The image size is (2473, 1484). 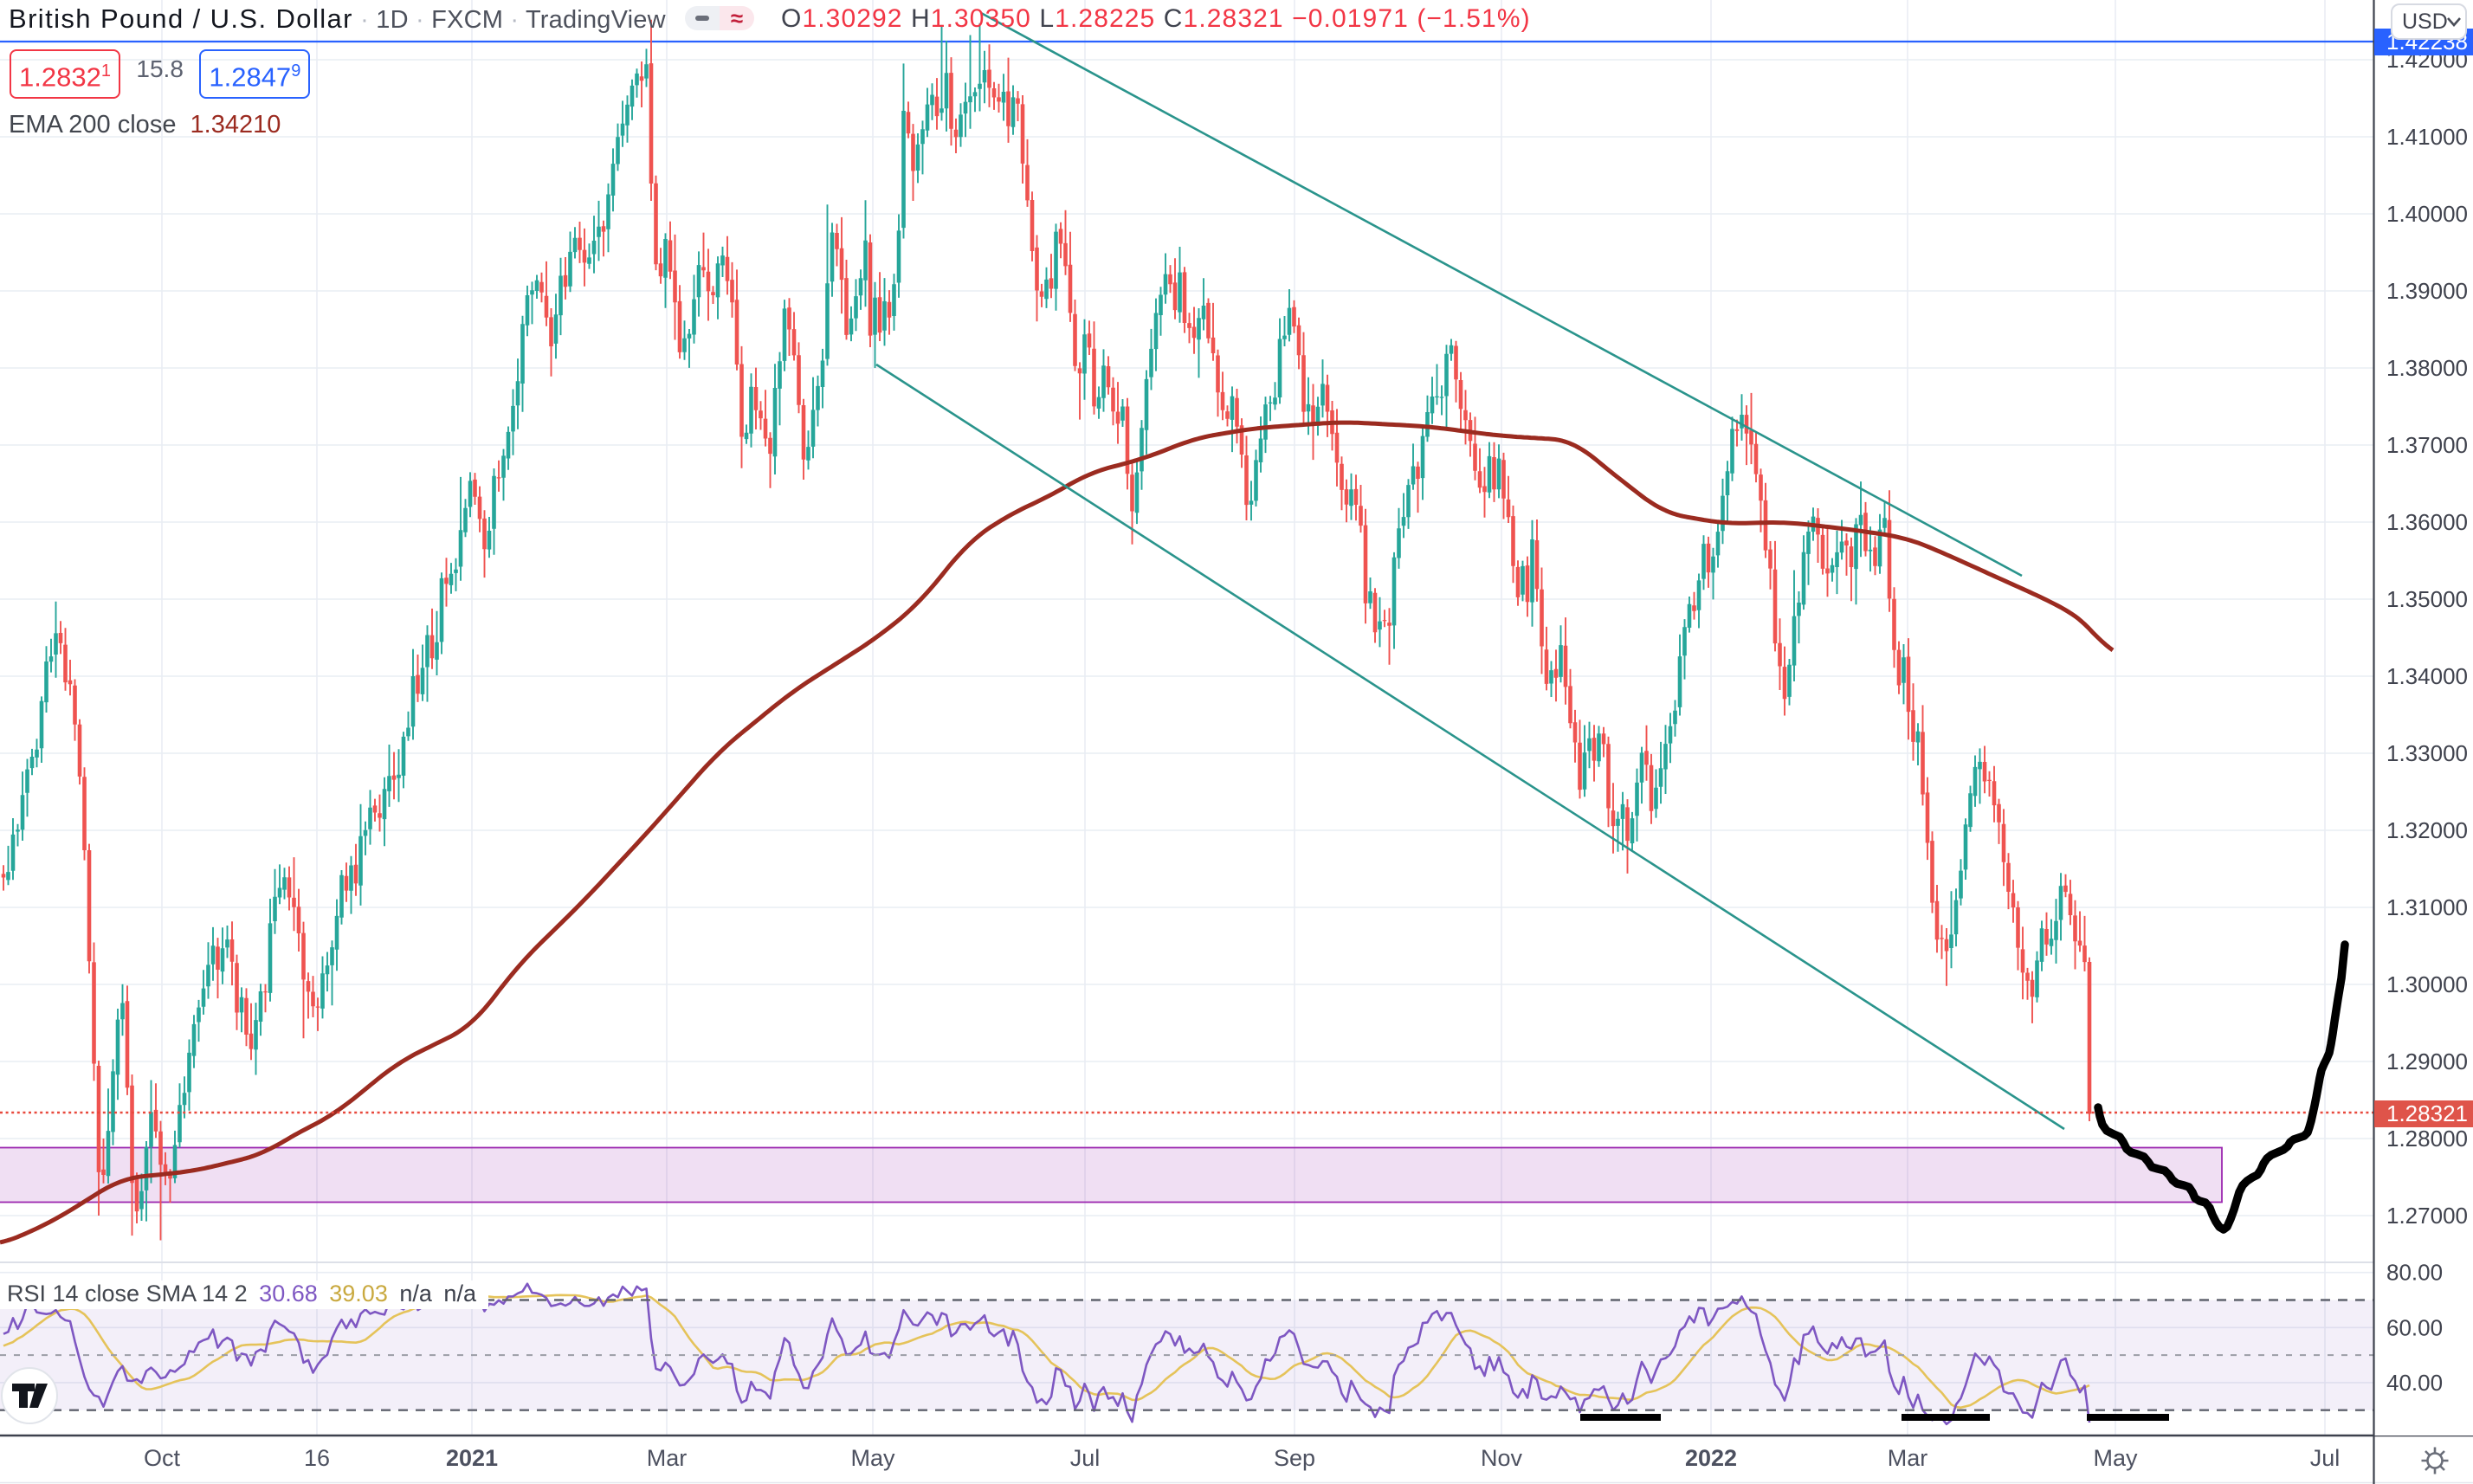 What do you see at coordinates (2427, 522) in the screenshot?
I see `svg-text: 1.36000` at bounding box center [2427, 522].